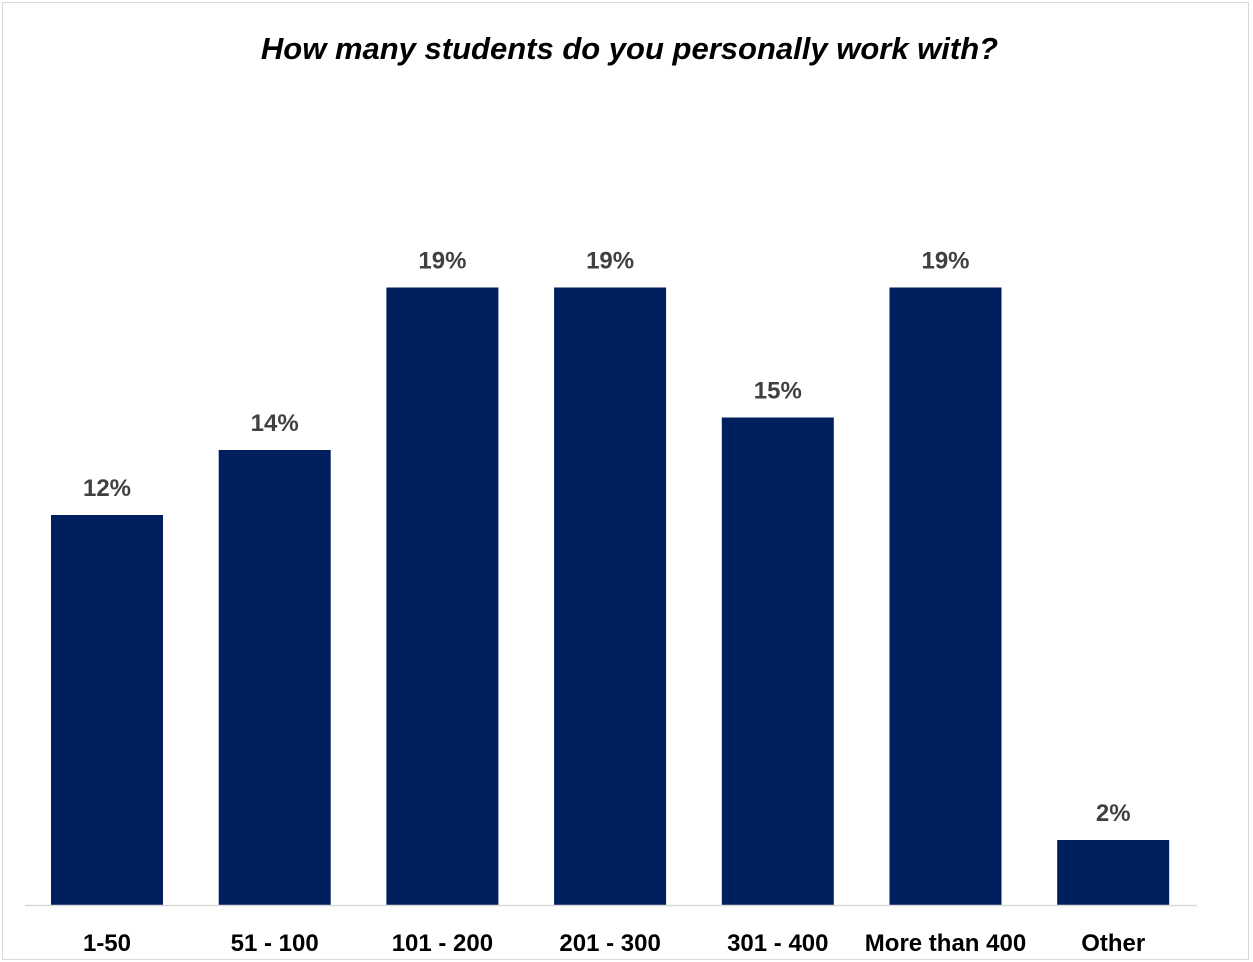 The height and width of the screenshot is (962, 1253). Describe the element at coordinates (107, 943) in the screenshot. I see `category-label-0: 1-50` at that location.